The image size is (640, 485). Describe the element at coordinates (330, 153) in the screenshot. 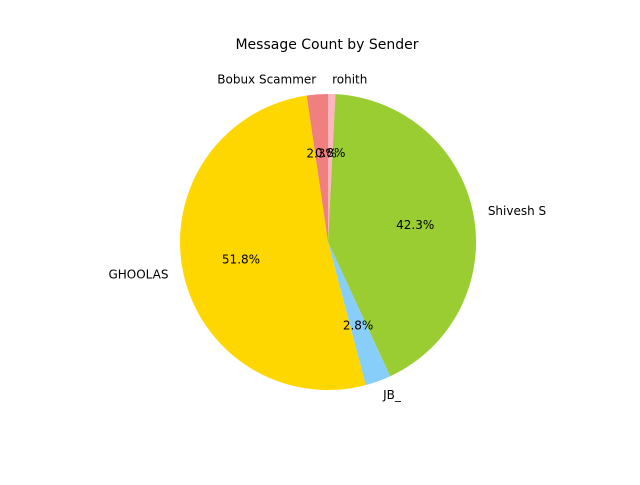

I see `slice-percent-label: 0.8%` at that location.